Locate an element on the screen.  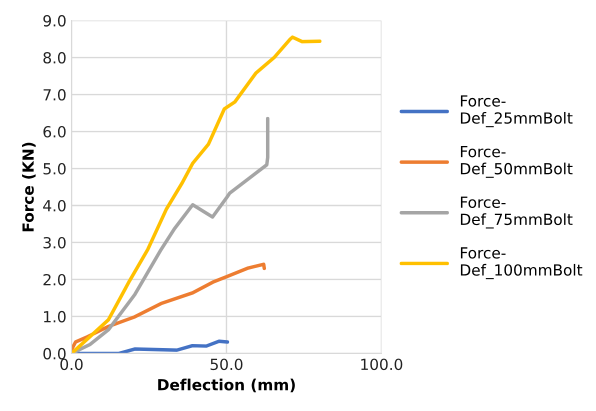
y-tick-label: 8.0 is located at coordinates (54, 58).